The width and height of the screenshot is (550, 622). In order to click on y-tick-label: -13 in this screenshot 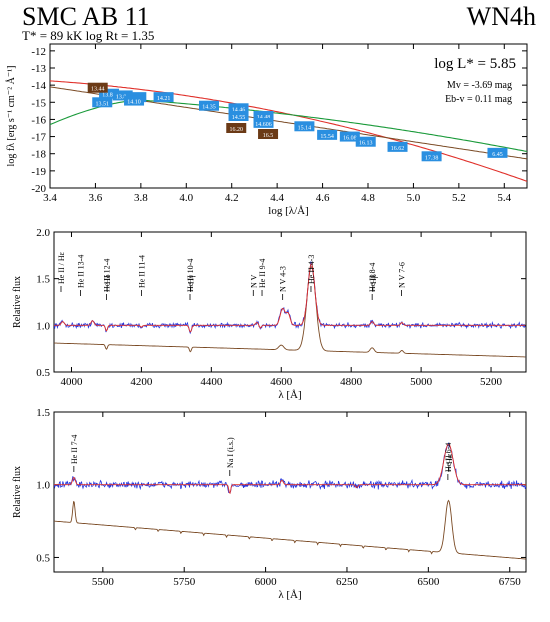, I will do `click(38, 69)`.